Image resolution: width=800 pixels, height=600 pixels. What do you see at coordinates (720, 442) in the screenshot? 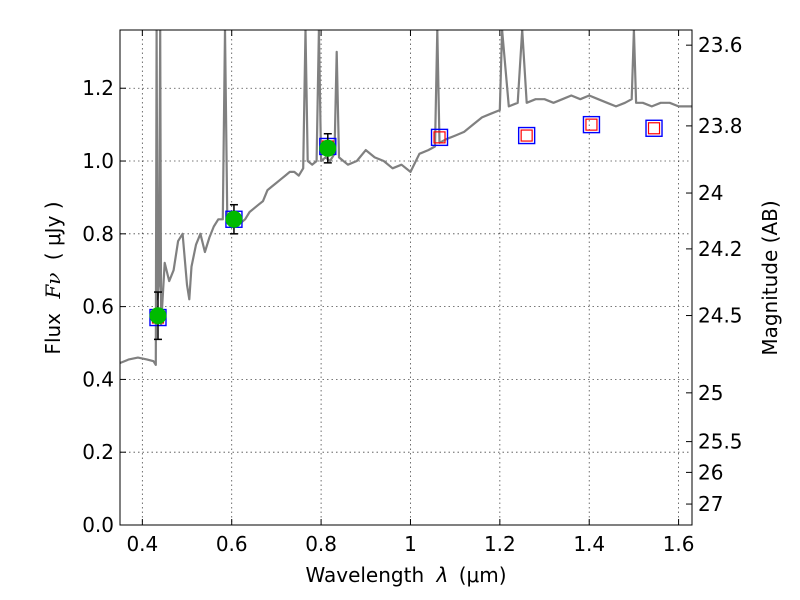
I see `y2-tick-label: 25.5` at bounding box center [720, 442].